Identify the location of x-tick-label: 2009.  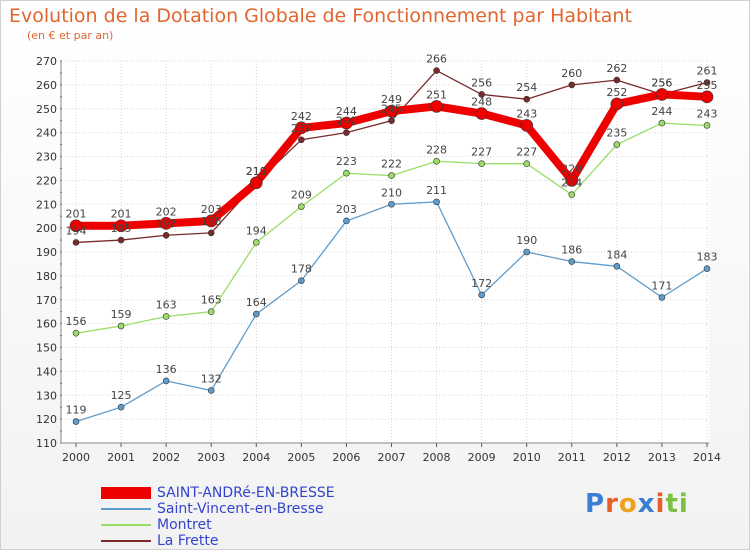
(482, 457).